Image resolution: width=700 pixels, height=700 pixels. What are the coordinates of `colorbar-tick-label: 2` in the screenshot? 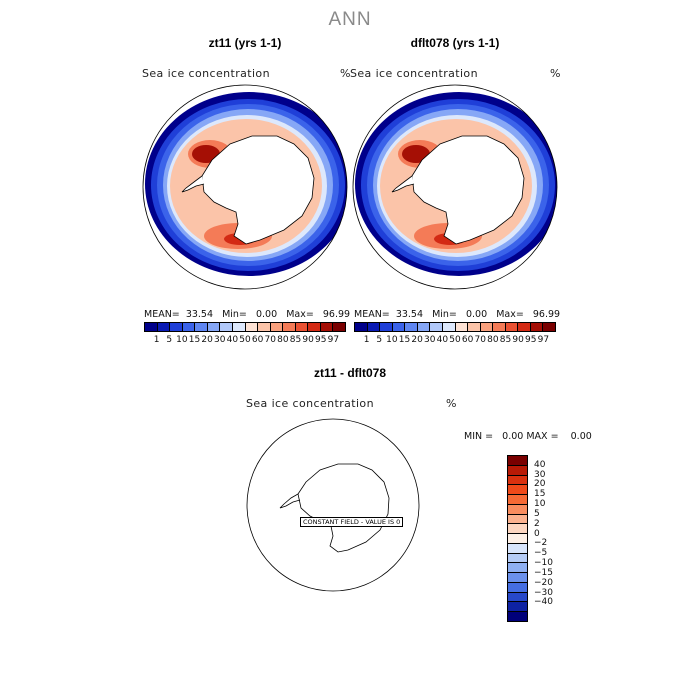 It's located at (537, 523).